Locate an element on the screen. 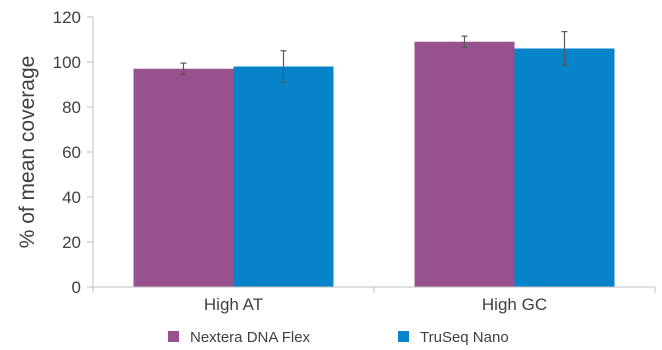 This screenshot has width=662, height=350. x-category-label: High GC is located at coordinates (514, 304).